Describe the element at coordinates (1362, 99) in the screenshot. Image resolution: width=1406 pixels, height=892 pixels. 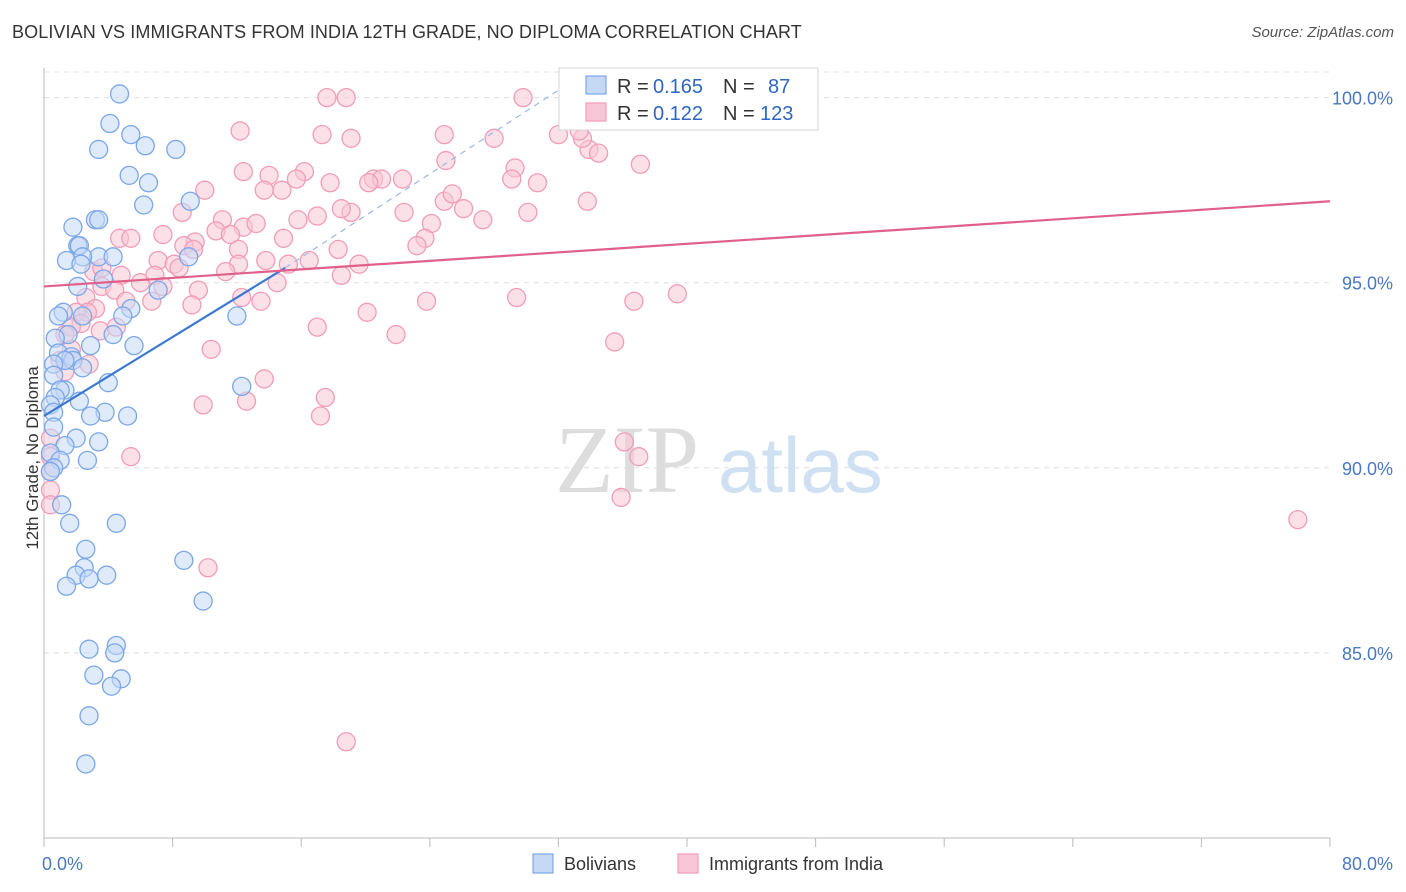
I see `y-tick-label: 100.0%` at that location.